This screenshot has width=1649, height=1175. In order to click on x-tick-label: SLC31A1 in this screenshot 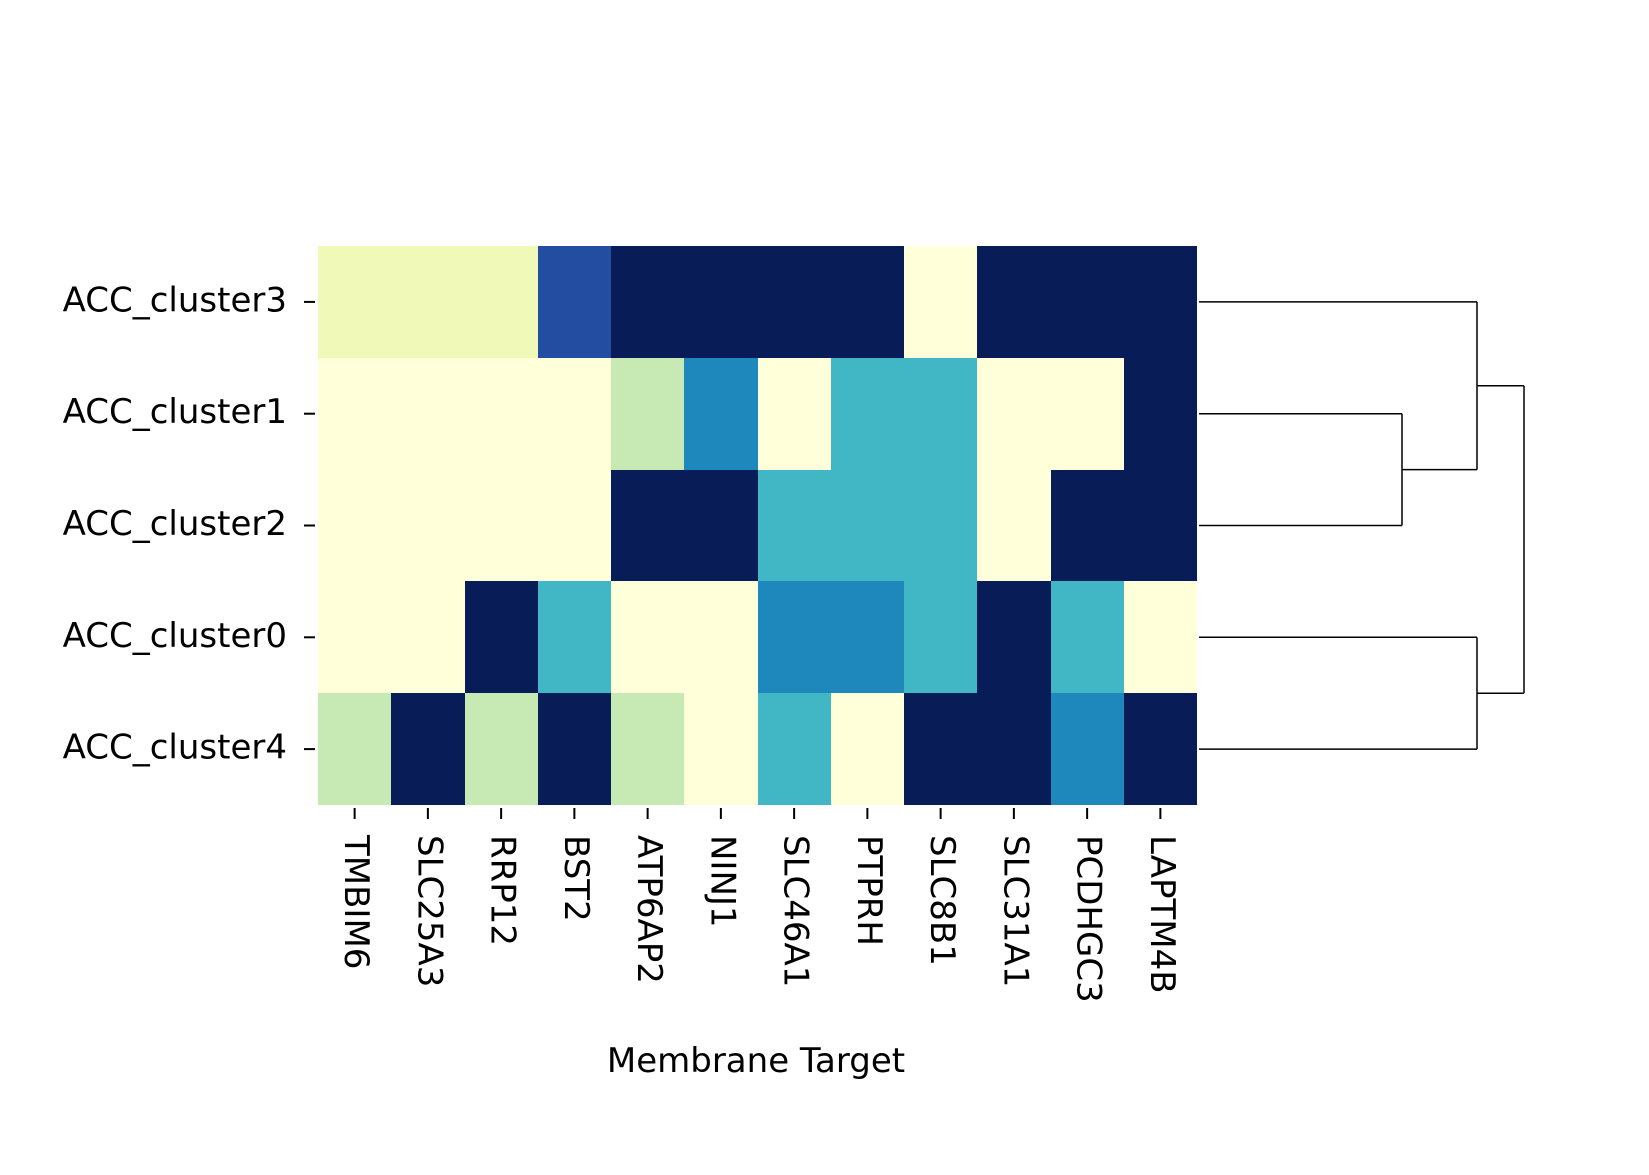, I will do `click(1015, 911)`.